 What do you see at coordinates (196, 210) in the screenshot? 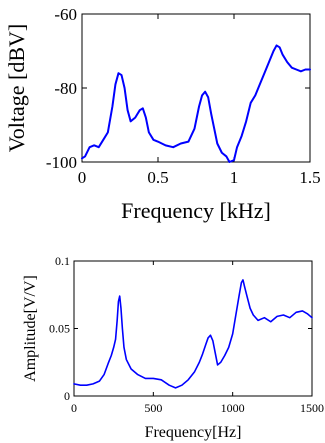
I see `chart-0-x-axis-label: Frequency [kHz]` at bounding box center [196, 210].